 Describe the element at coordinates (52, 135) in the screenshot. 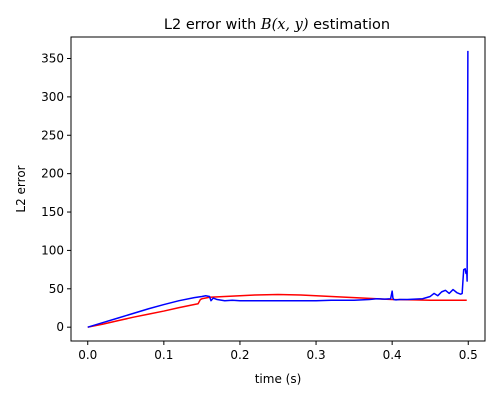

I see `y-tick-label: 250` at that location.